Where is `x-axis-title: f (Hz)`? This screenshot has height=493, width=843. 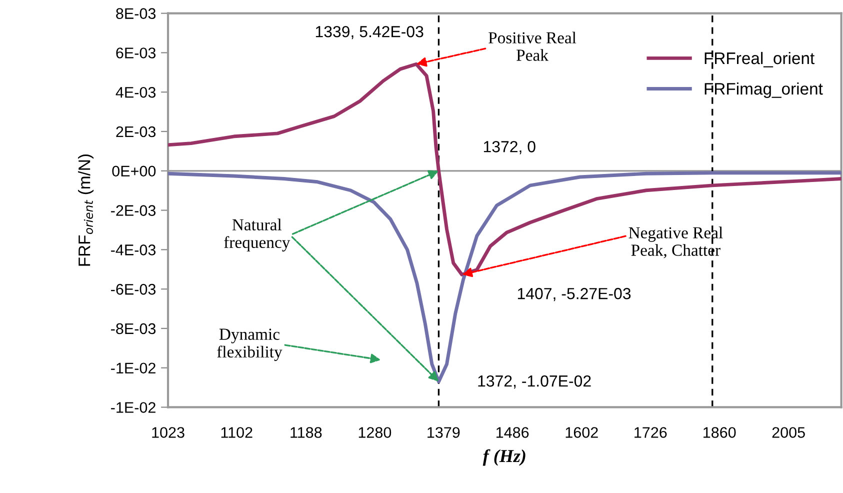 x-axis-title: f (Hz) is located at coordinates (504, 457).